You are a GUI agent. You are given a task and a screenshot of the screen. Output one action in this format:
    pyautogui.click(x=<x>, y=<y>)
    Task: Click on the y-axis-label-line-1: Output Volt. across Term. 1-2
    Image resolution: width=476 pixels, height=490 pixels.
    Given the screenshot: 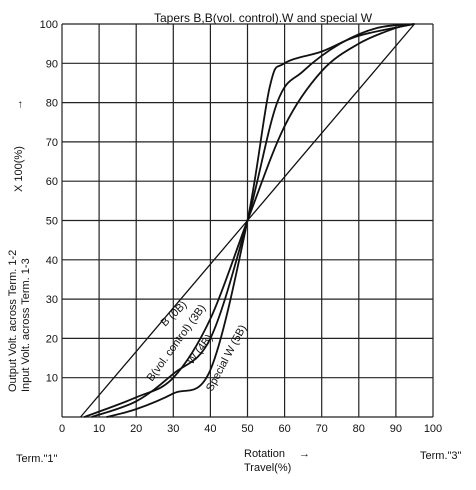 What is the action you would take?
    pyautogui.click(x=13, y=321)
    